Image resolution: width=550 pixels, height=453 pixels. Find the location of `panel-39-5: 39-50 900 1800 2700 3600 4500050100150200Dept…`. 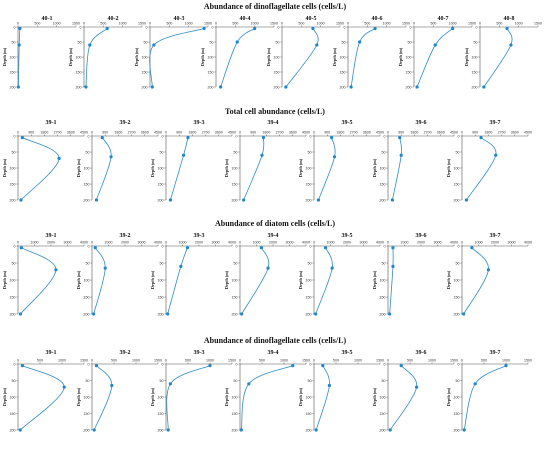

panel-39-5: 39-50 900 1800 2700 3600 4500050100150200Dept… is located at coordinates (341, 161).